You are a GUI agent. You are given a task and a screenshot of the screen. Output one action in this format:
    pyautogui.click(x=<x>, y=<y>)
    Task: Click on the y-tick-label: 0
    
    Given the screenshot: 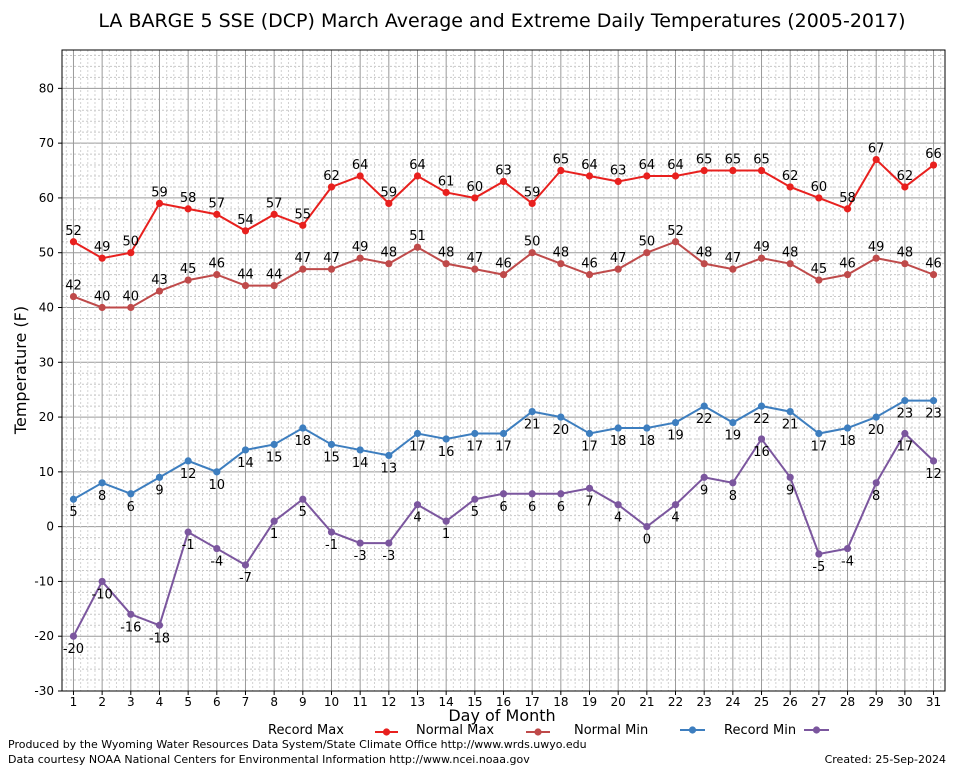 What is the action you would take?
    pyautogui.click(x=50, y=527)
    